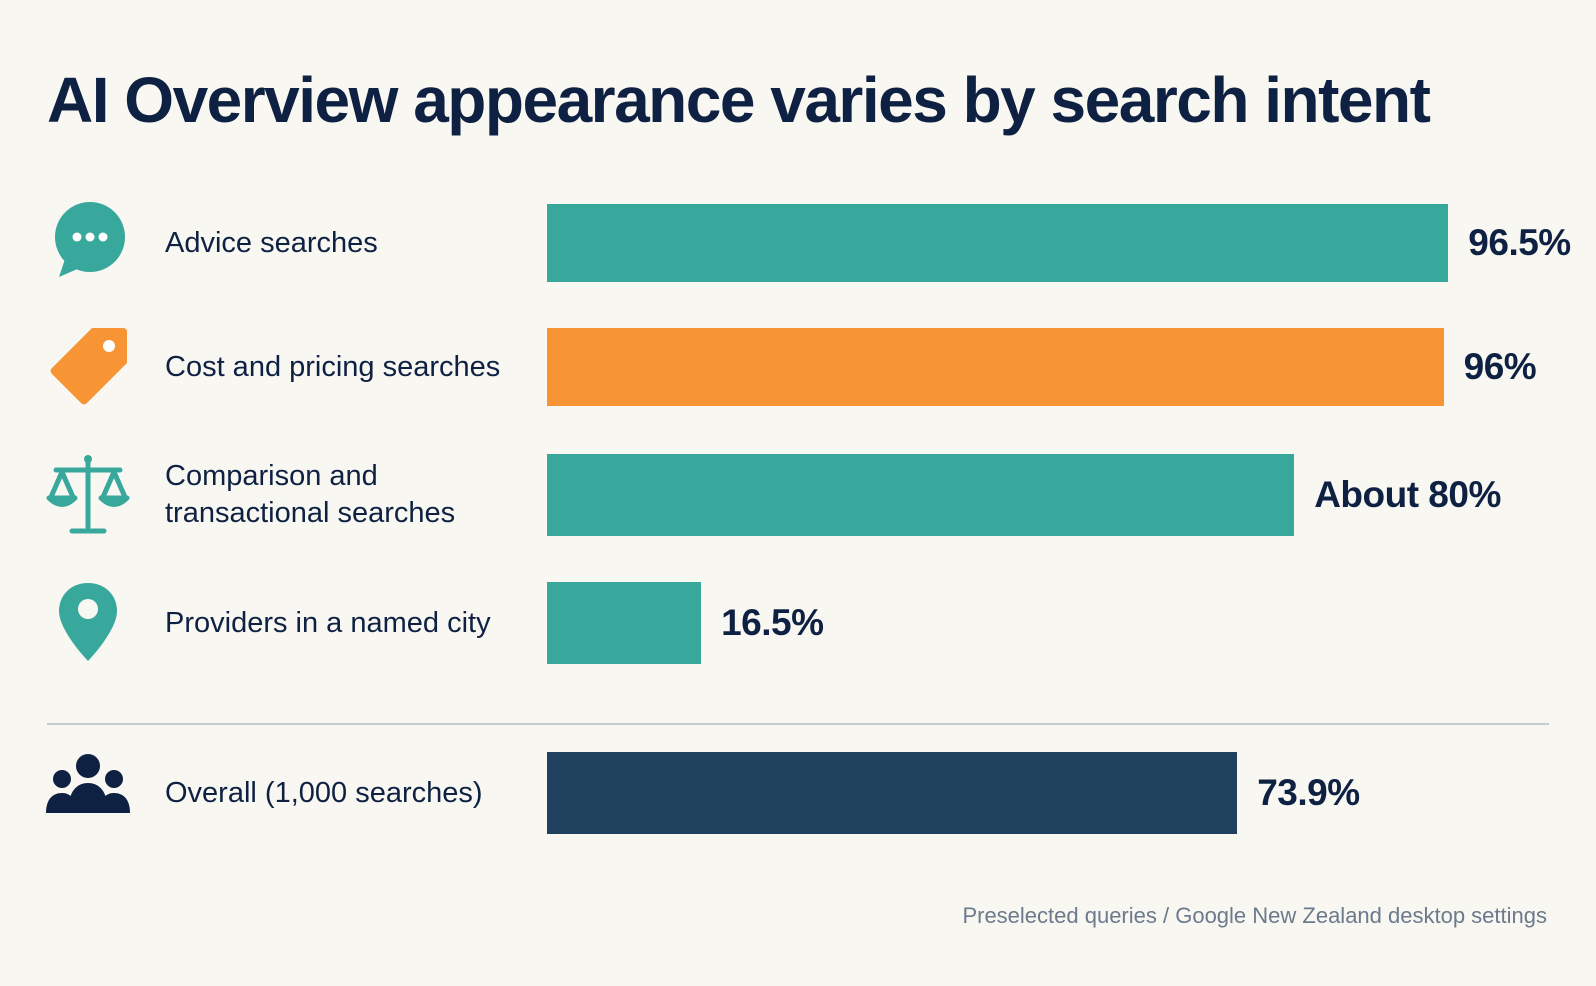 This screenshot has height=986, width=1596. What do you see at coordinates (1308, 792) in the screenshot?
I see `value-label: 73.9%` at bounding box center [1308, 792].